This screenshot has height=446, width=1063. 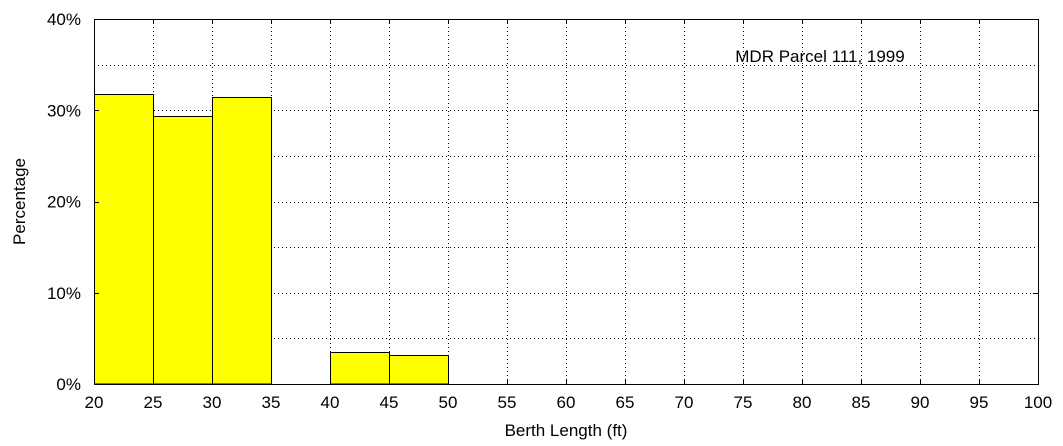 What do you see at coordinates (389, 402) in the screenshot?
I see `x-tick-label: 45` at bounding box center [389, 402].